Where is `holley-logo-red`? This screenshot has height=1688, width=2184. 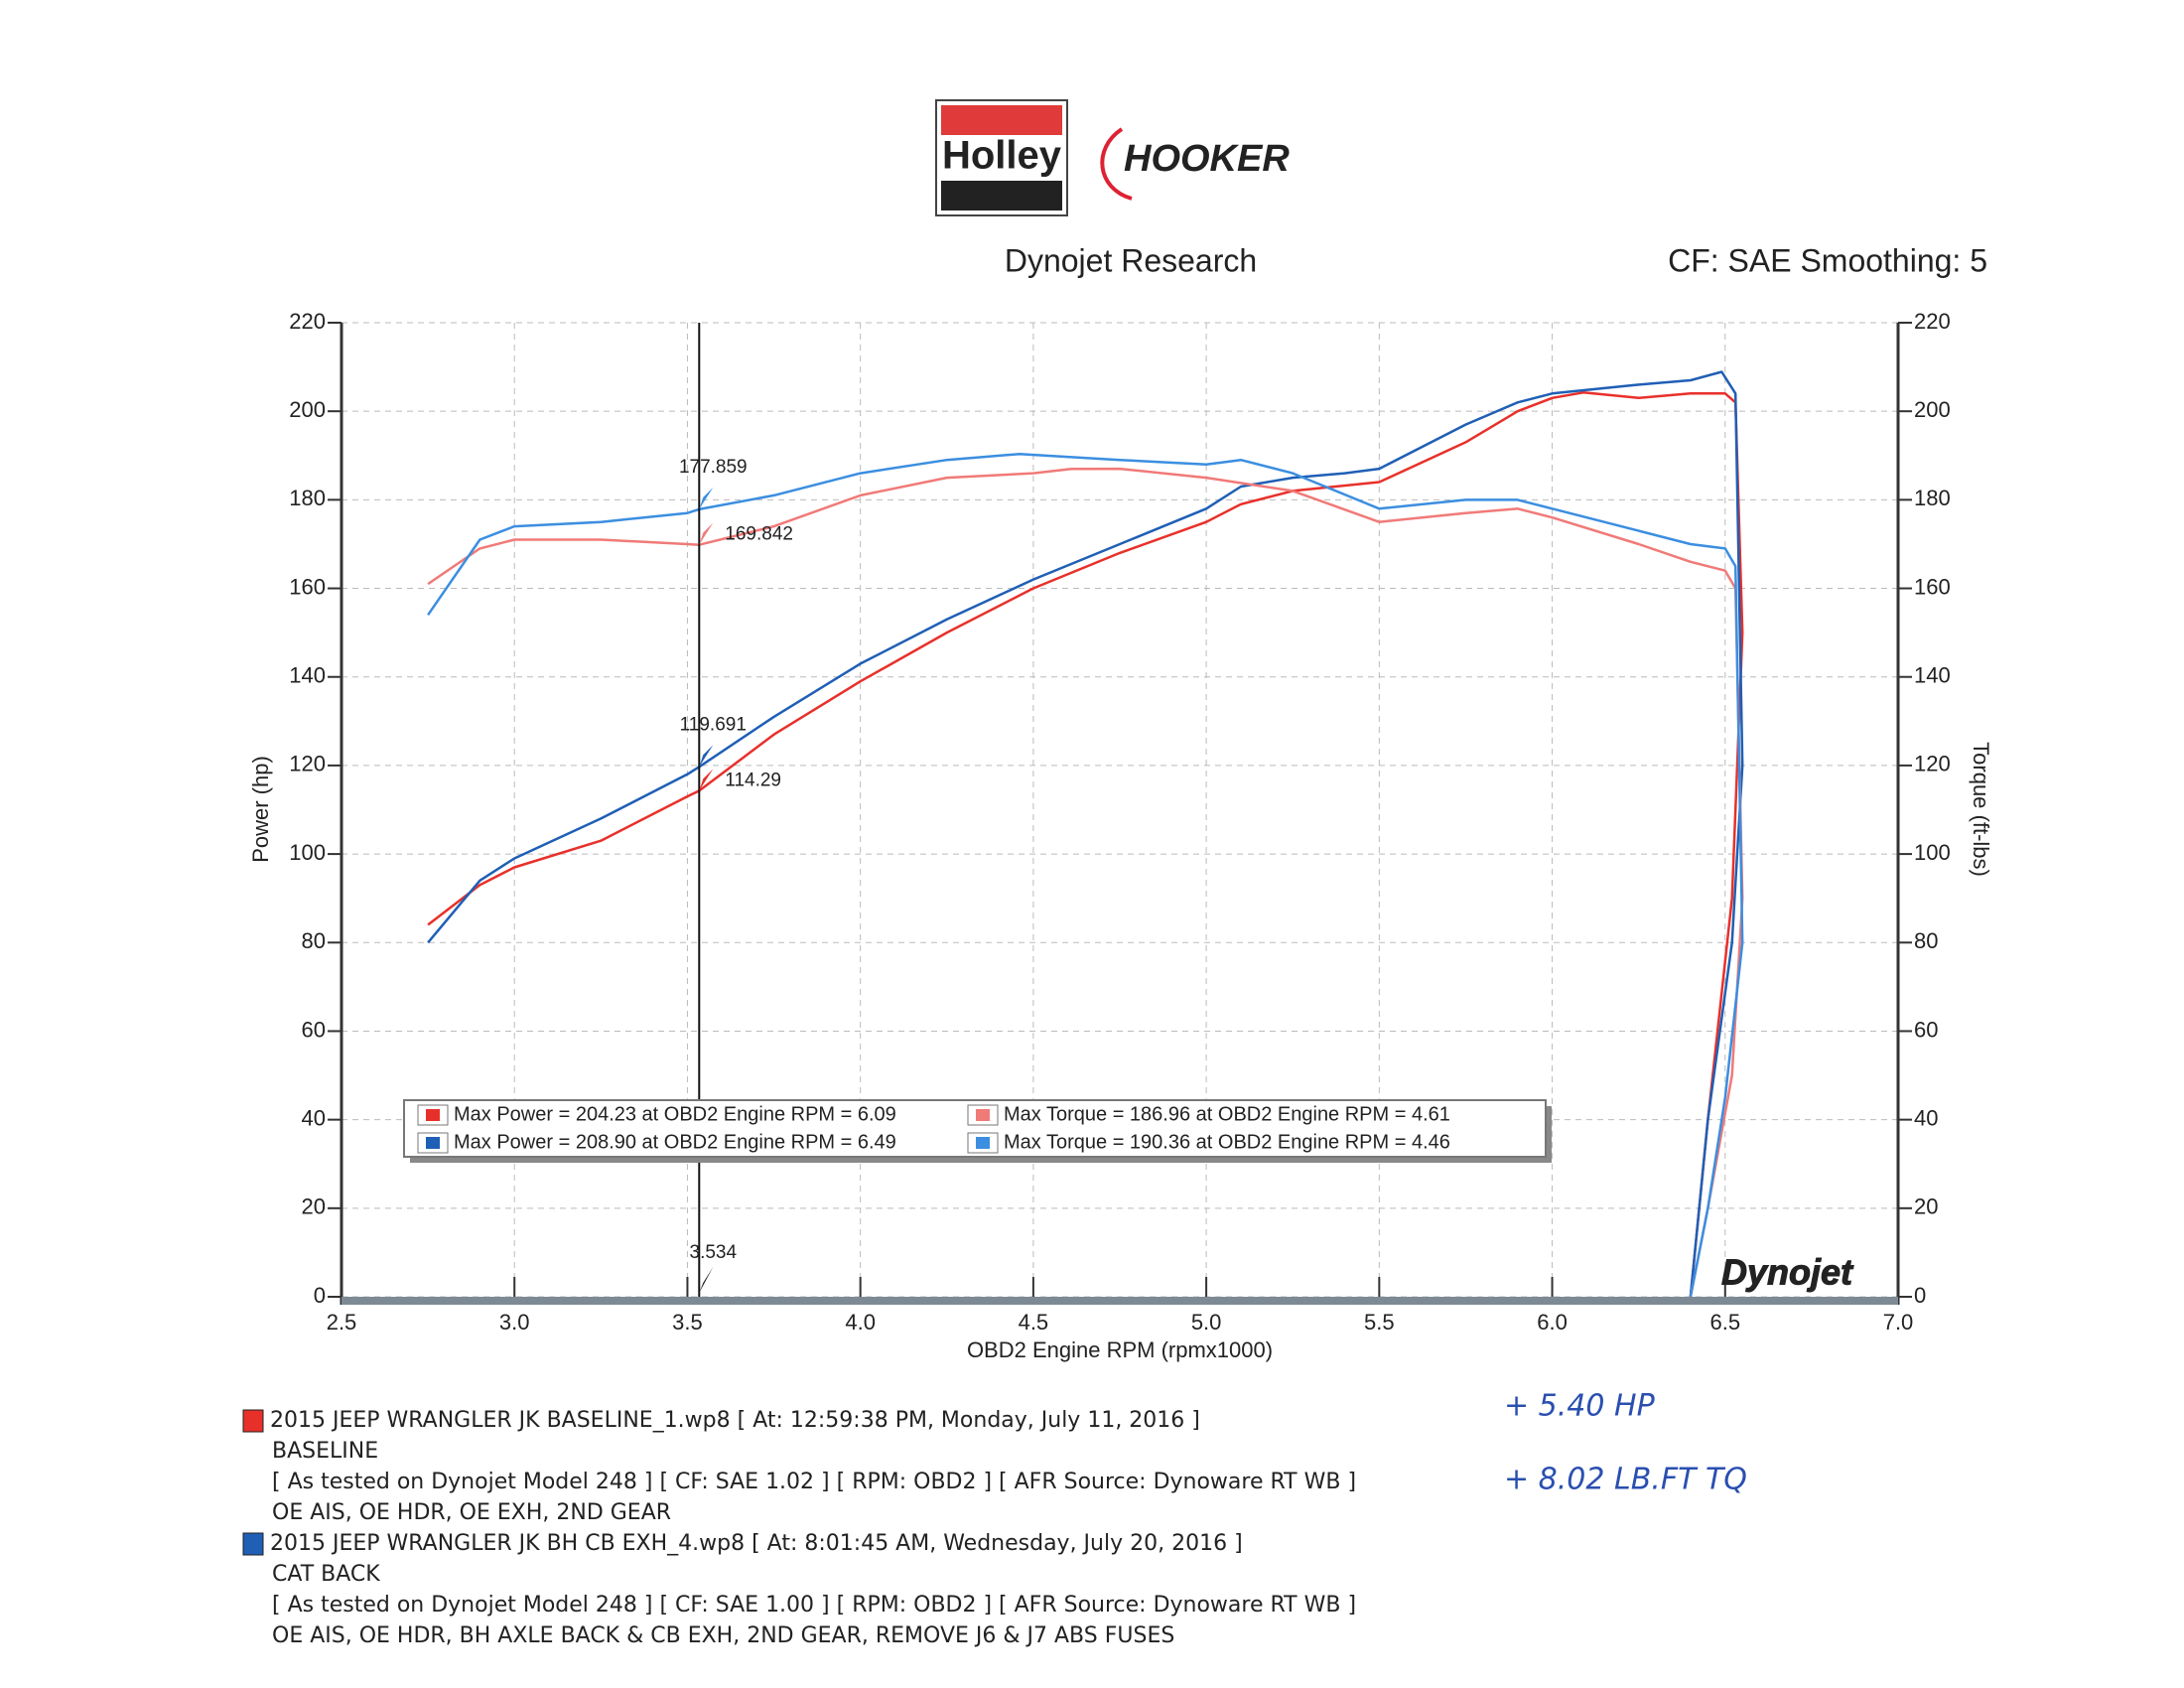 holley-logo-red is located at coordinates (1001, 120).